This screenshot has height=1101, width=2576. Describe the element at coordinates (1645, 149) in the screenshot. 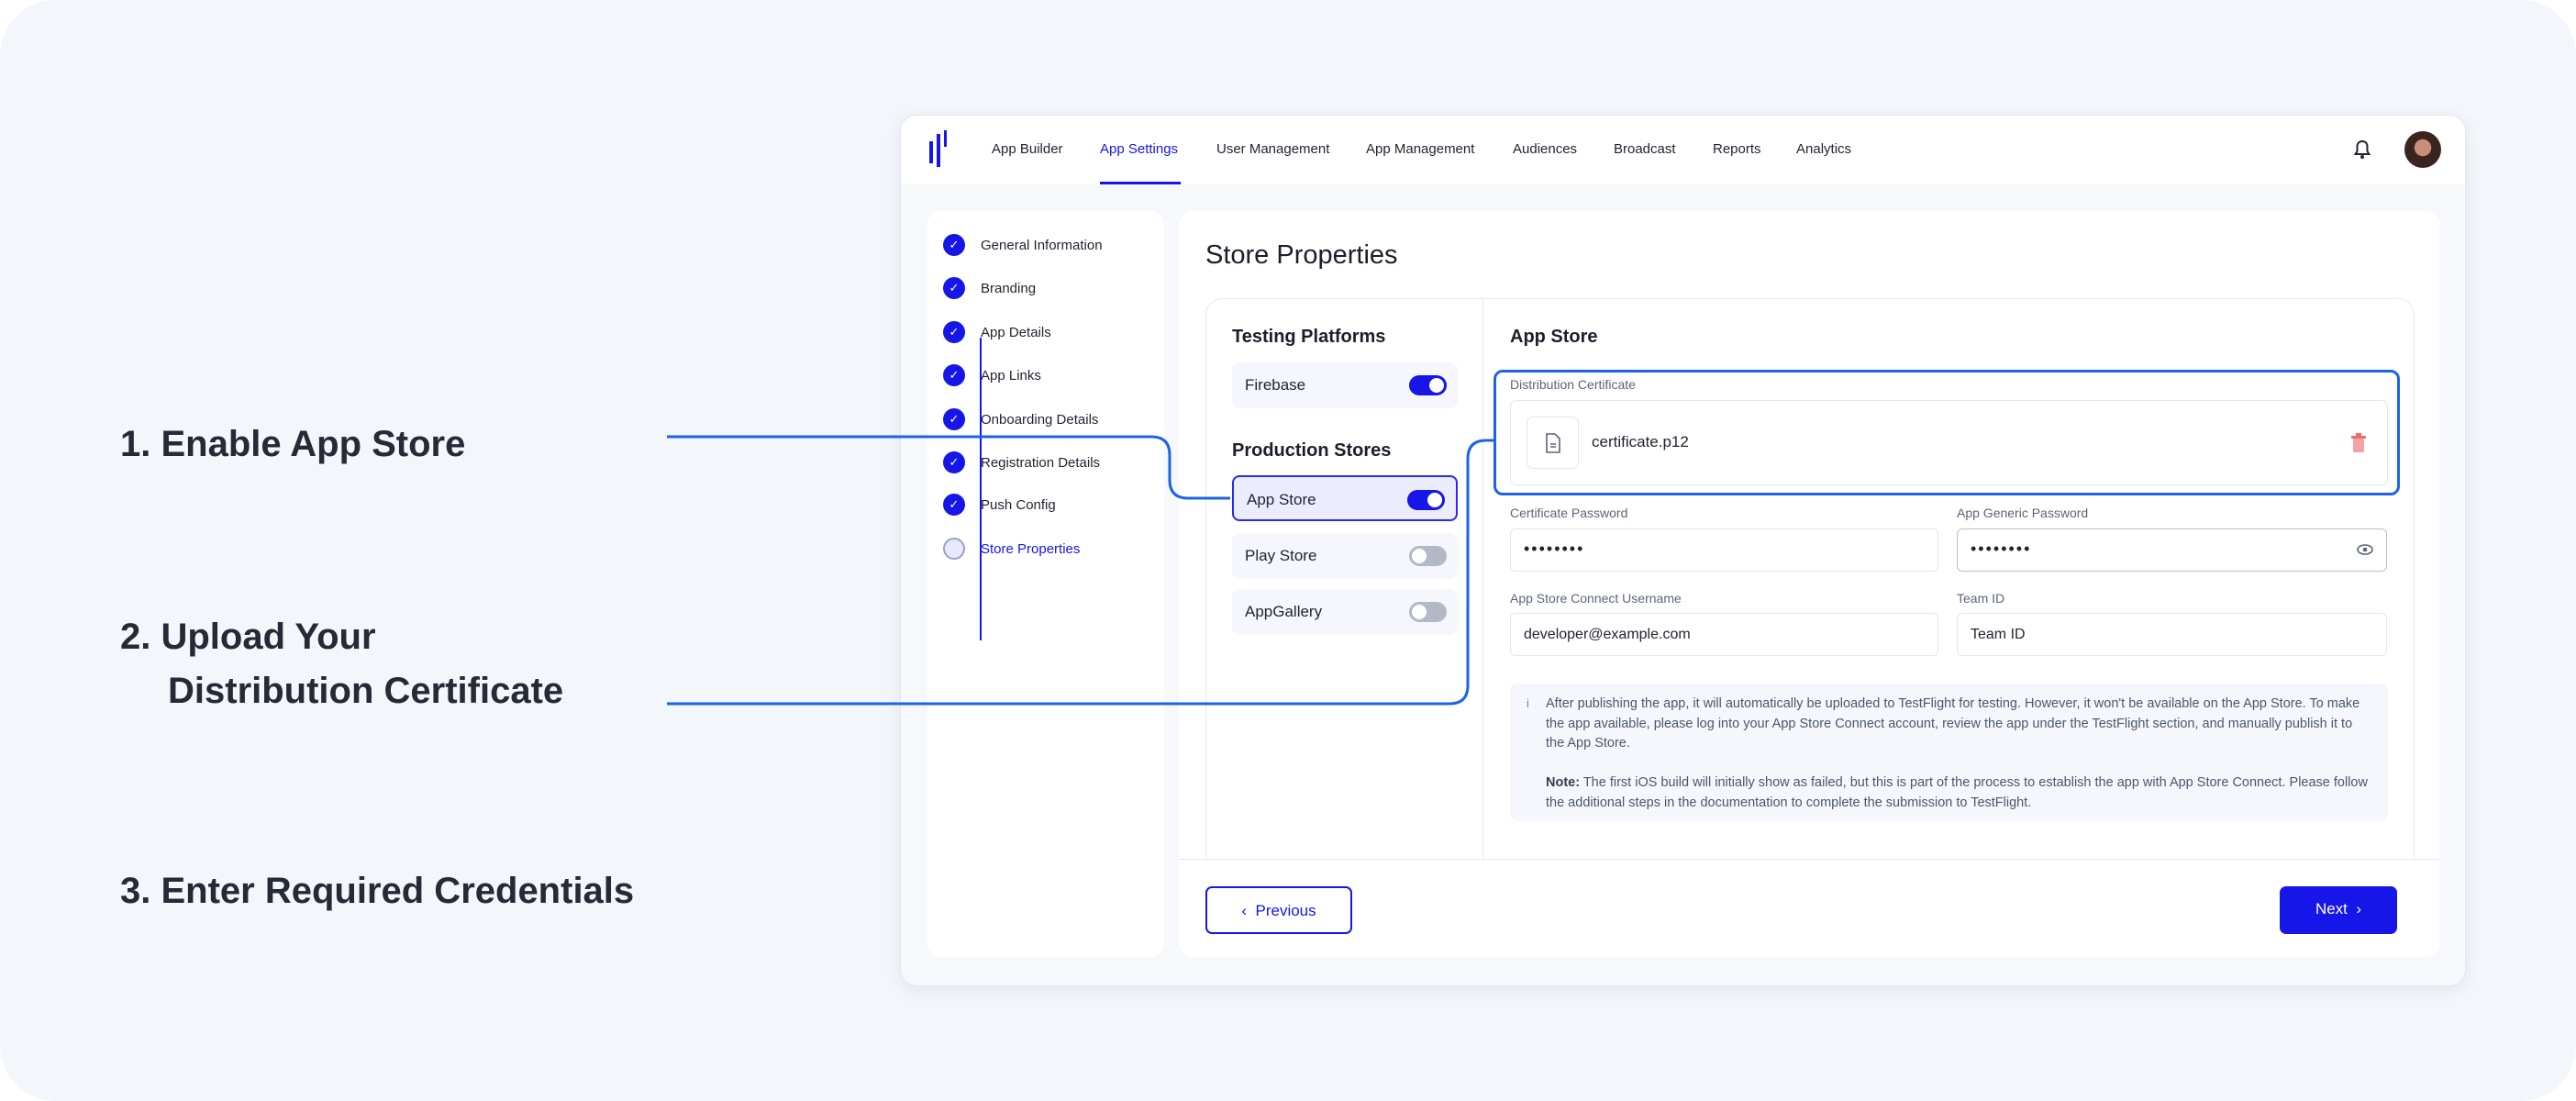

I see `nav-broadcast: Broadcast` at that location.